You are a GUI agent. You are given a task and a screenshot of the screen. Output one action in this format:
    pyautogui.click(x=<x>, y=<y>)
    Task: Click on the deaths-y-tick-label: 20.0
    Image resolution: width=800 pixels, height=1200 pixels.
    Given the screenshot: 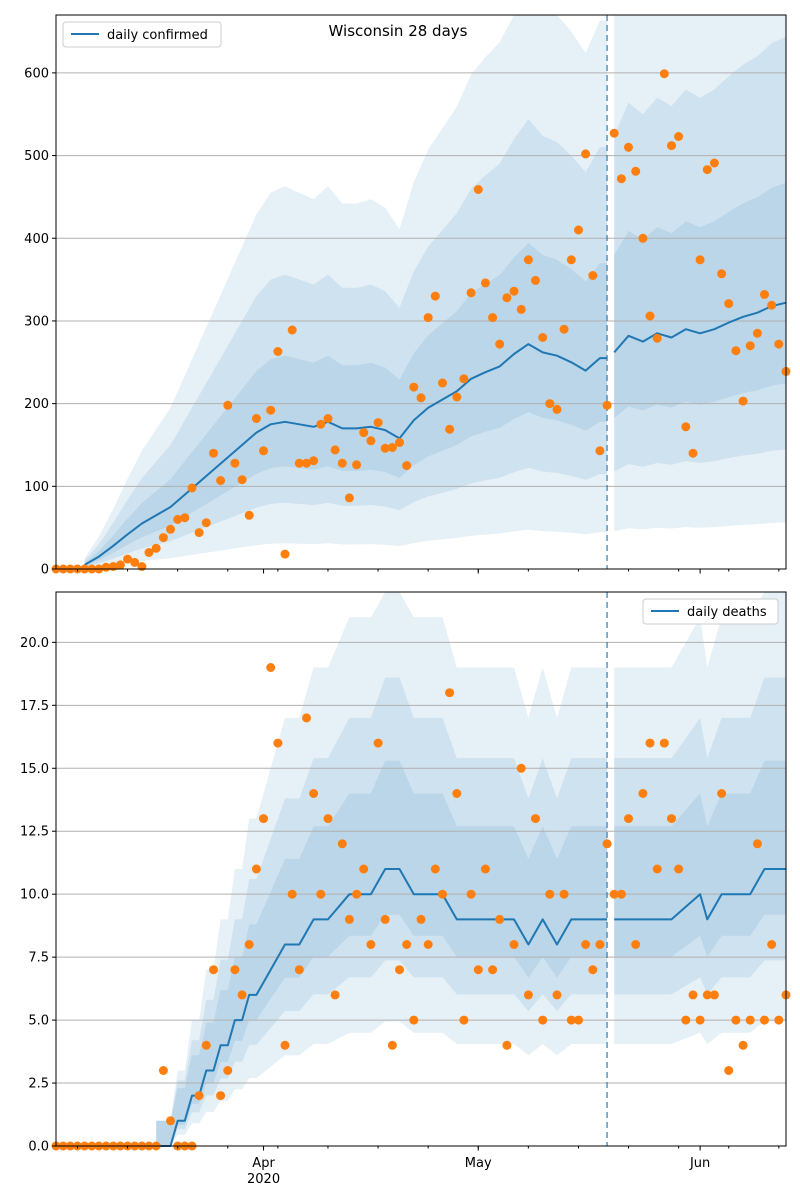 What is the action you would take?
    pyautogui.click(x=34, y=643)
    